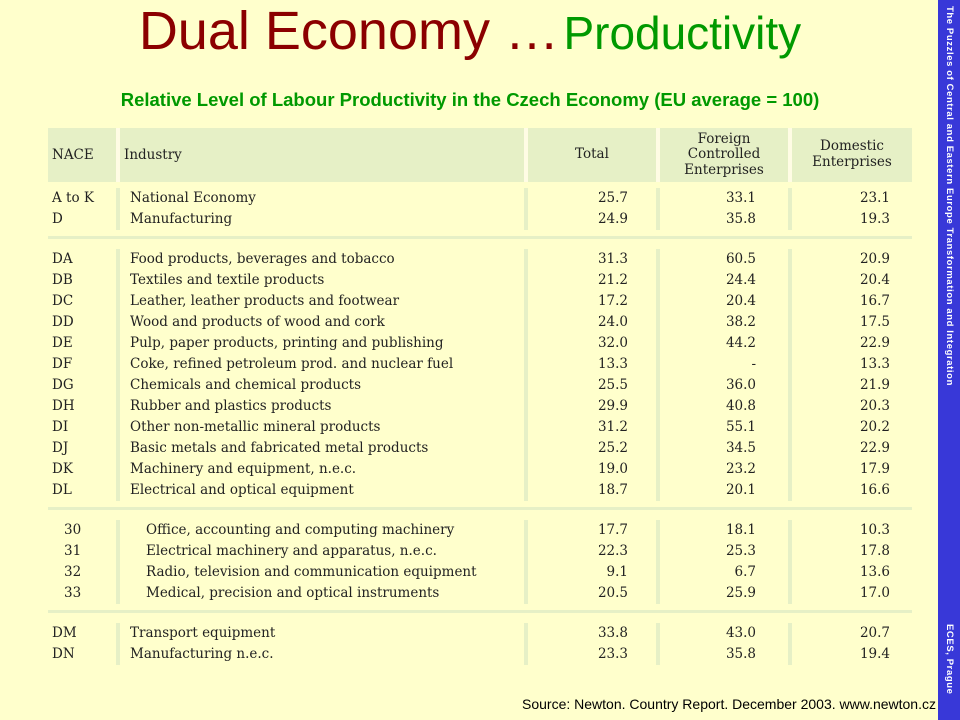  Describe the element at coordinates (480, 633) in the screenshot. I see `table-row: DM Transport equipment 33.8 43.0 20.7` at that location.